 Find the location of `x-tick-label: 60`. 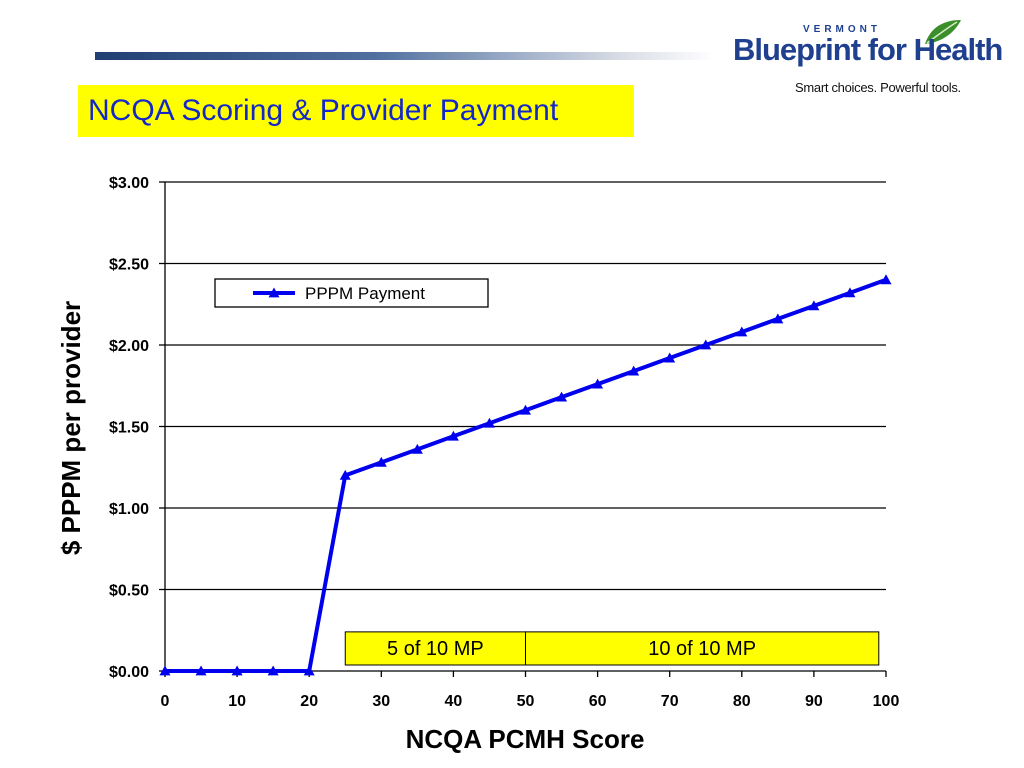

x-tick-label: 60 is located at coordinates (598, 701).